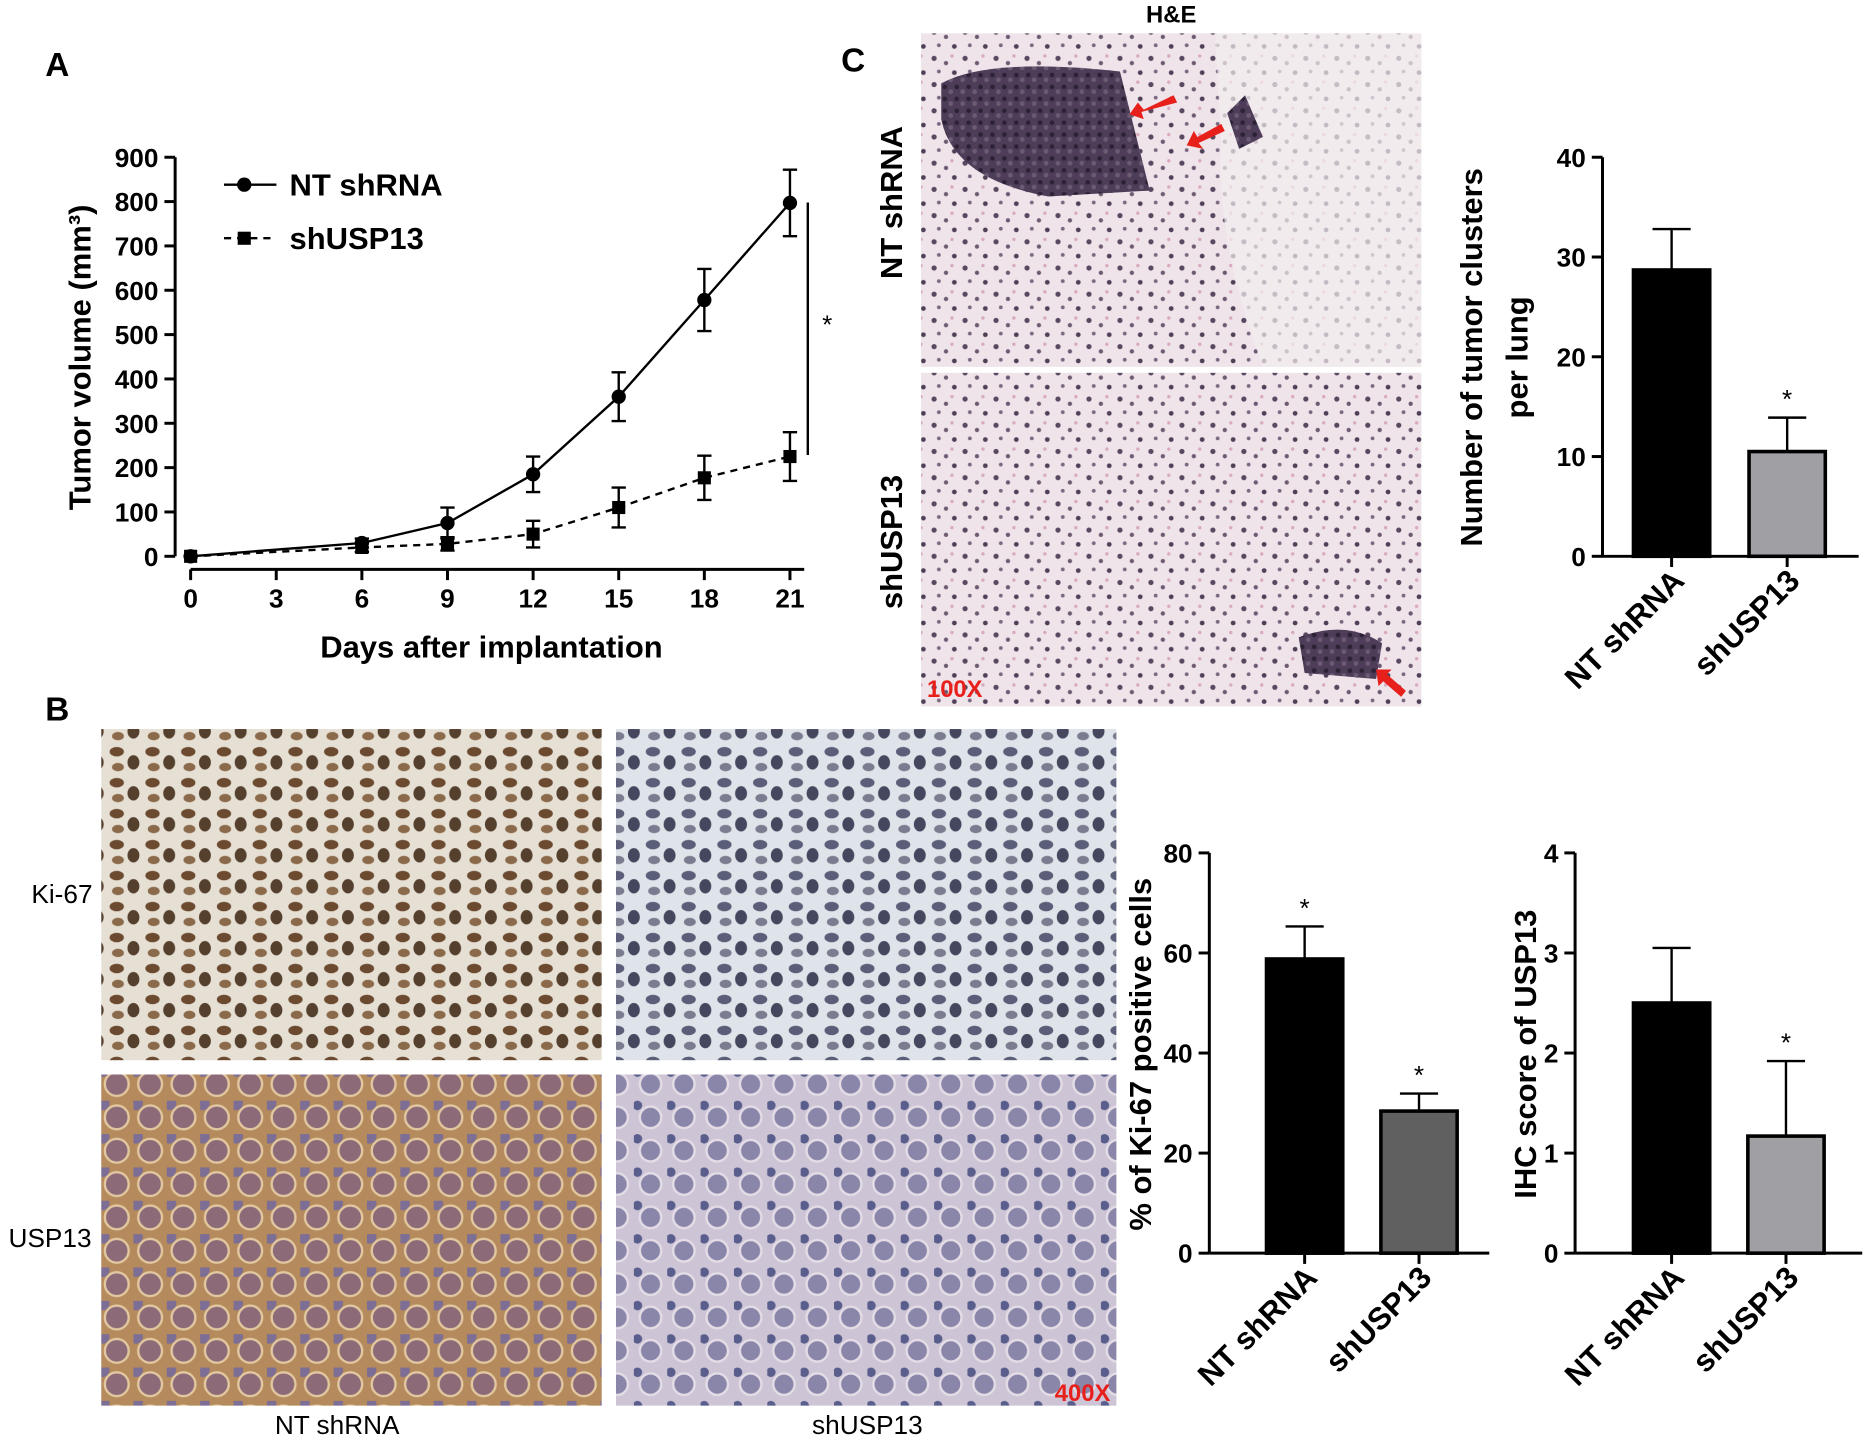 The image size is (1867, 1444). I want to click on y-tick-label: 500, so click(137, 335).